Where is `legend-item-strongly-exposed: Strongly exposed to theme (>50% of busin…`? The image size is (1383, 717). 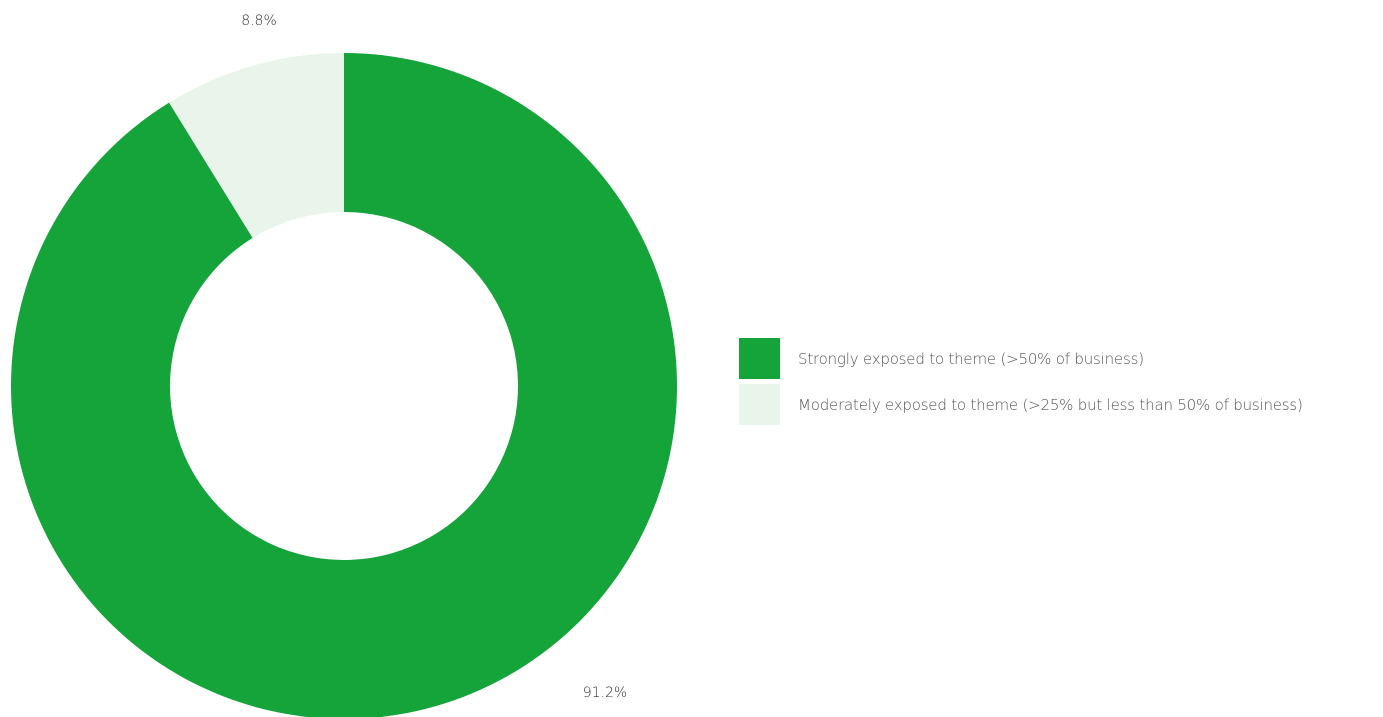
legend-item-strongly-exposed: Strongly exposed to theme (>50% of busin… is located at coordinates (1021, 358).